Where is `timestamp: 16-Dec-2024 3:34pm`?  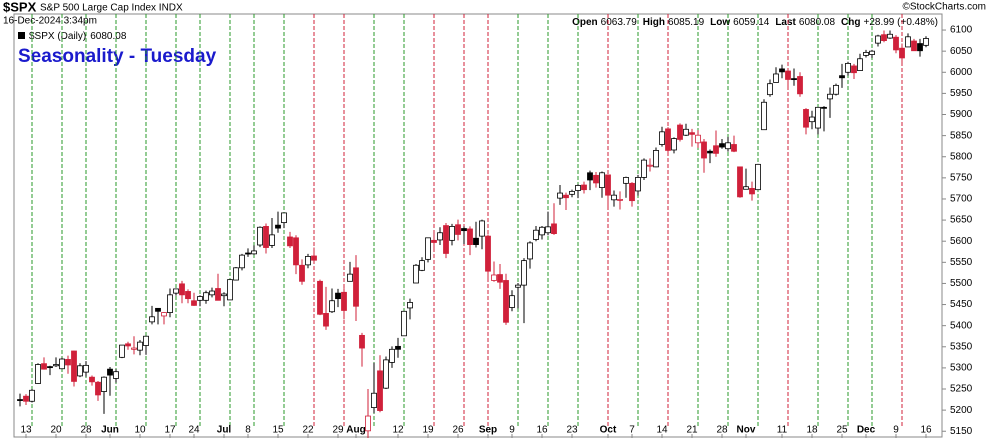
timestamp: 16-Dec-2024 3:34pm is located at coordinates (50, 21).